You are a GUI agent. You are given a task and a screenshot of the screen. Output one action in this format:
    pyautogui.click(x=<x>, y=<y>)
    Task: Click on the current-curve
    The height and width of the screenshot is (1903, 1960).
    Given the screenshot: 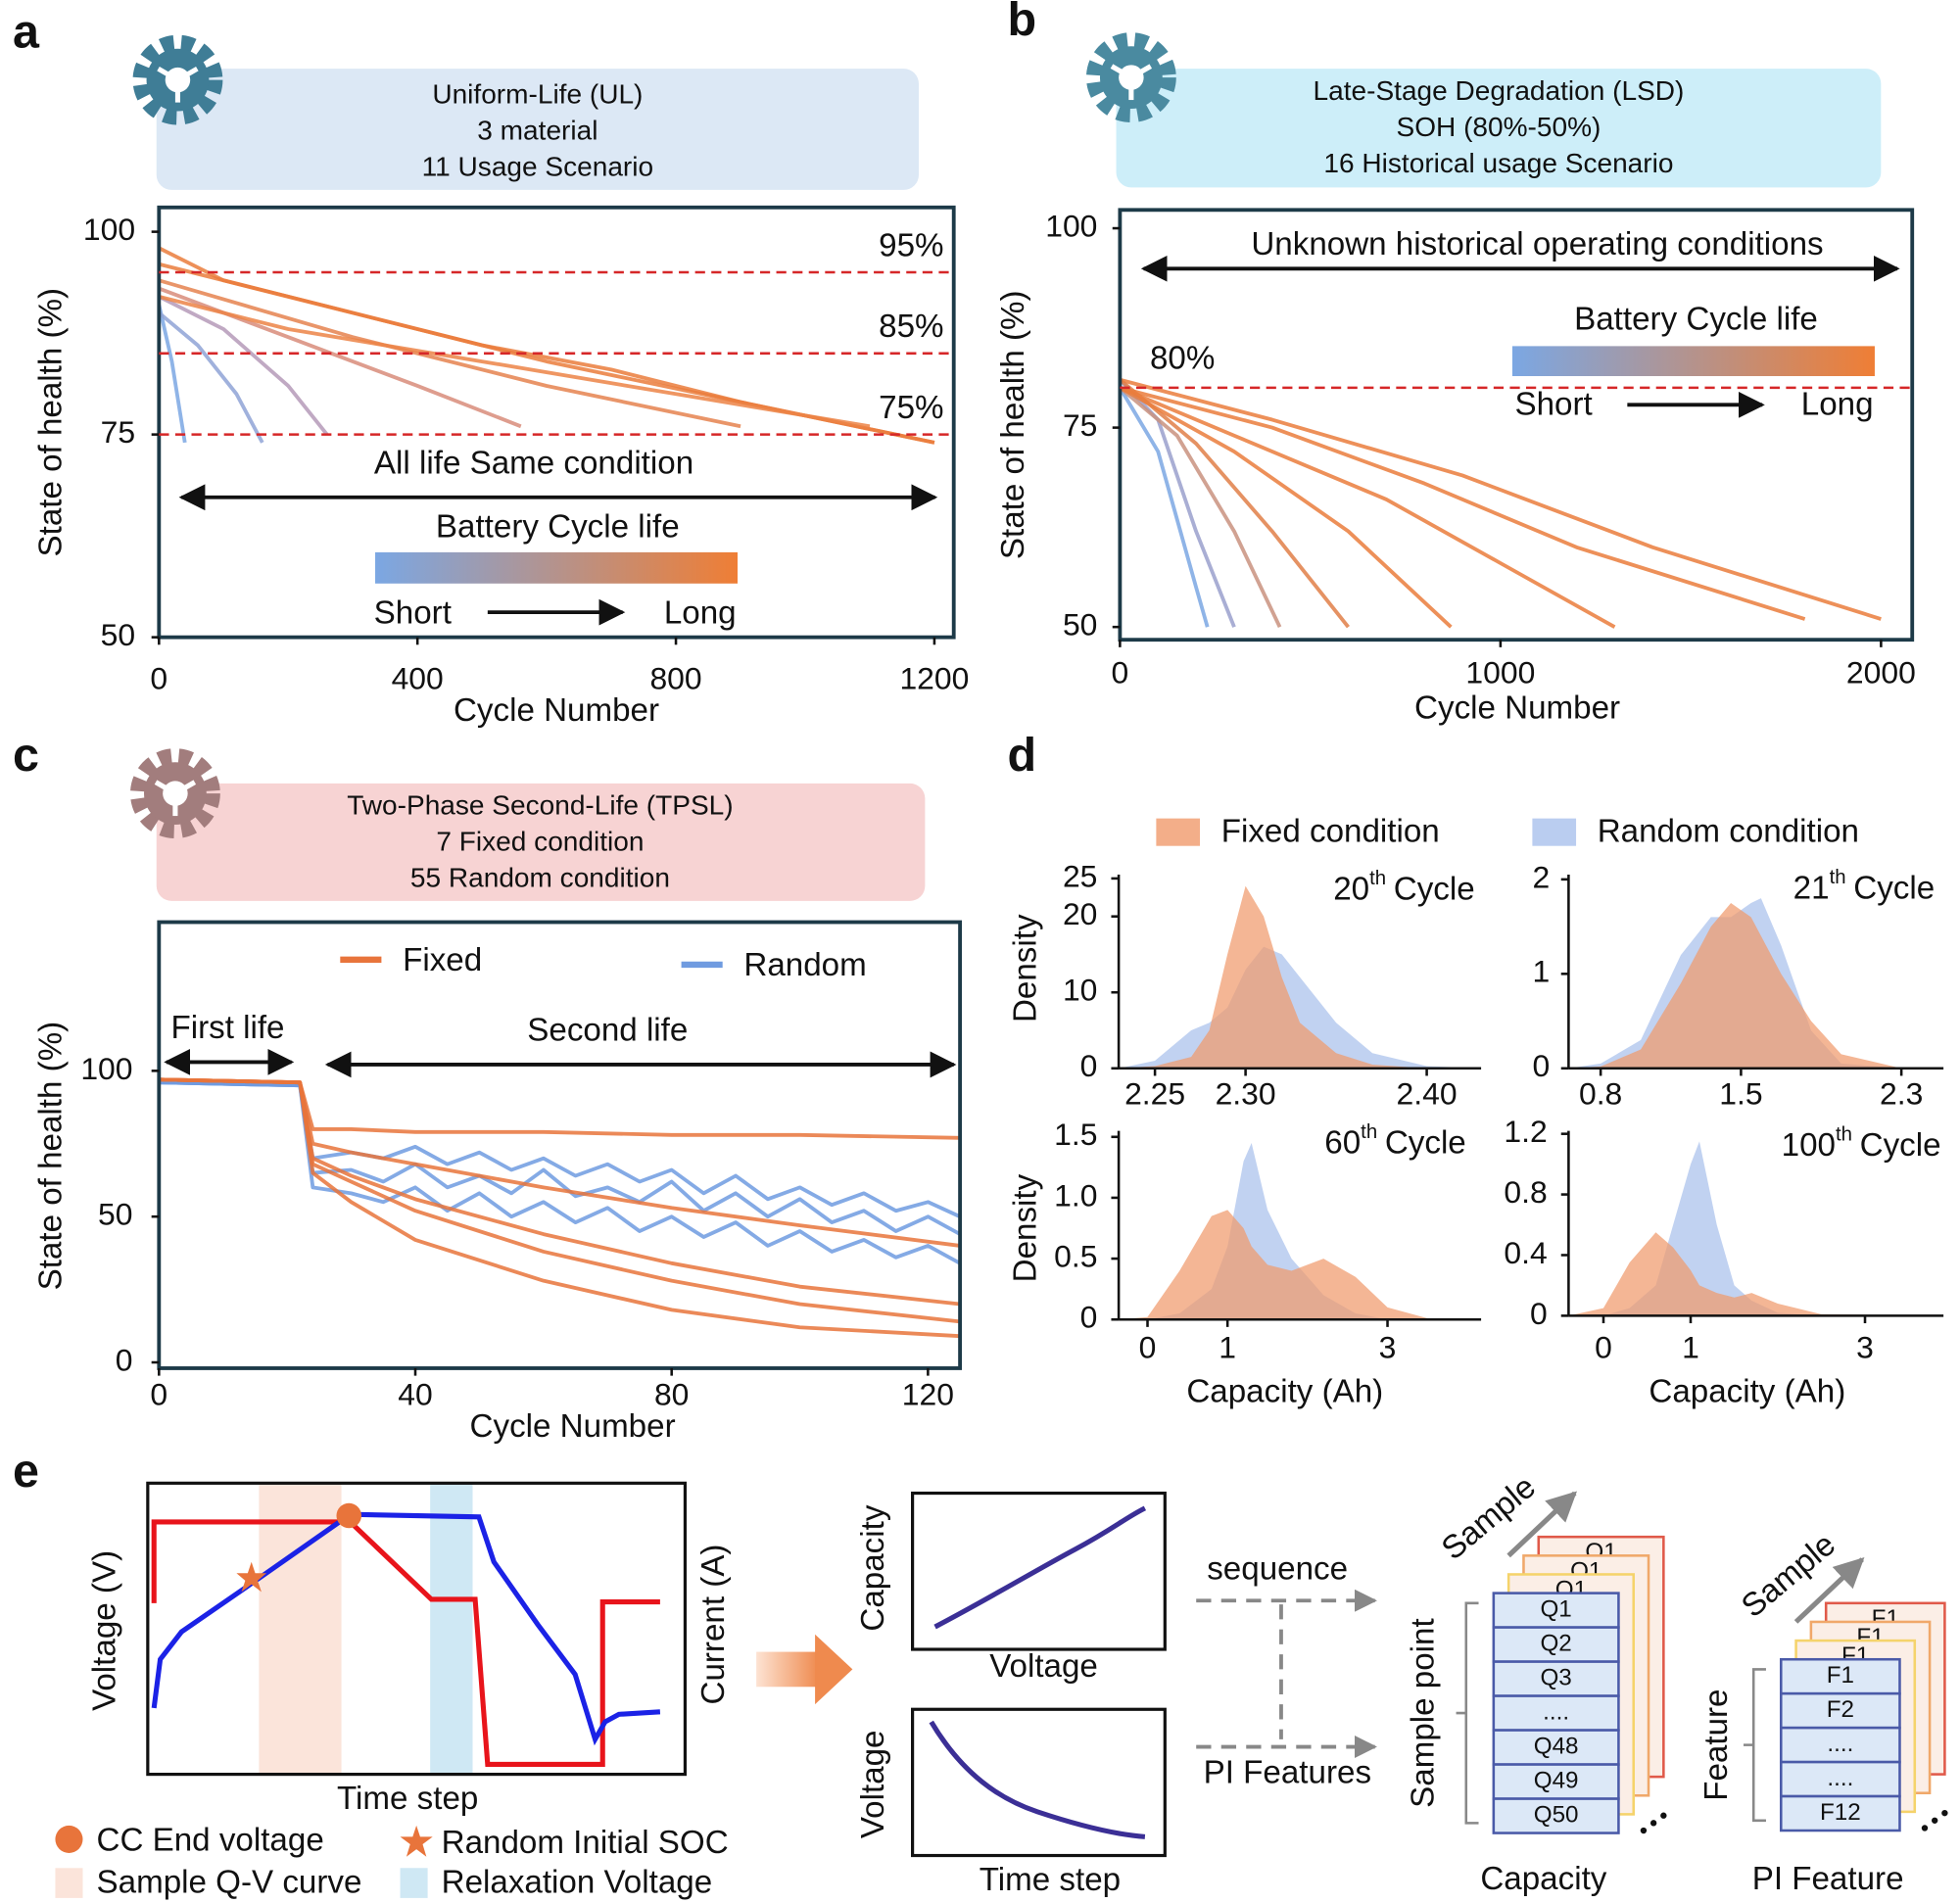 What is the action you would take?
    pyautogui.click(x=405, y=1643)
    